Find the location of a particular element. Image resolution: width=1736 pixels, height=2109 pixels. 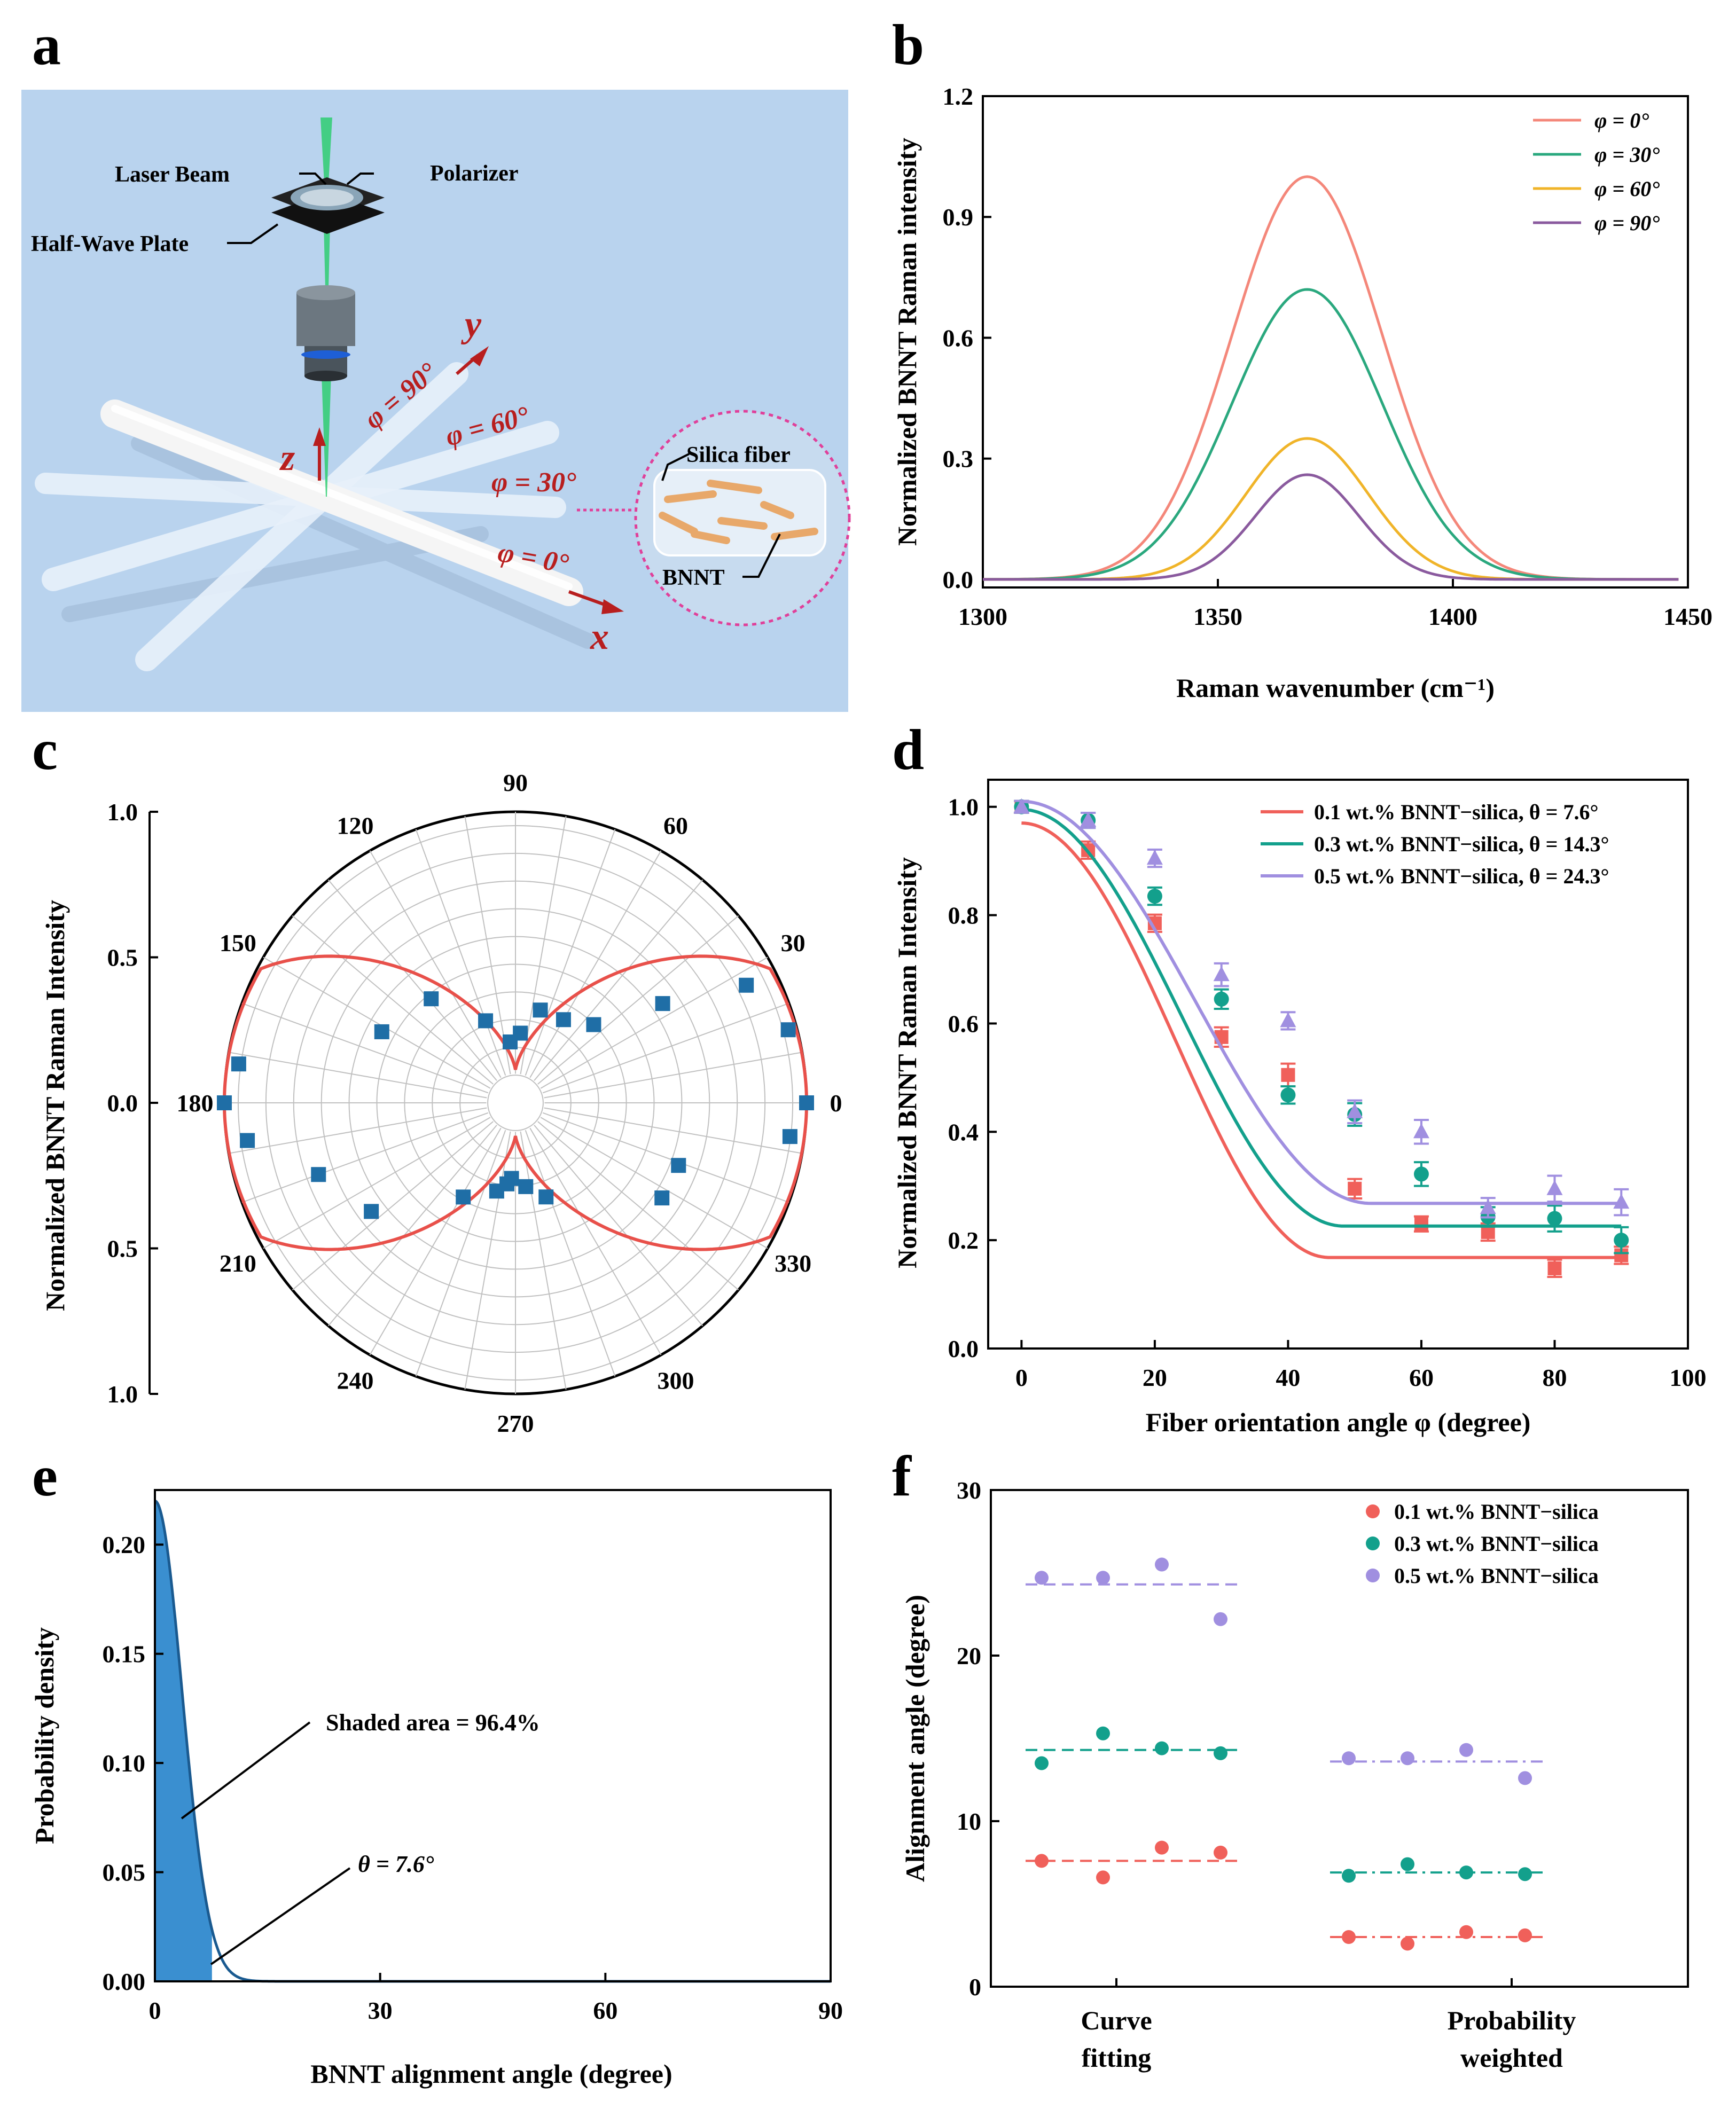

angle-tick-label: 0 is located at coordinates (836, 1103).